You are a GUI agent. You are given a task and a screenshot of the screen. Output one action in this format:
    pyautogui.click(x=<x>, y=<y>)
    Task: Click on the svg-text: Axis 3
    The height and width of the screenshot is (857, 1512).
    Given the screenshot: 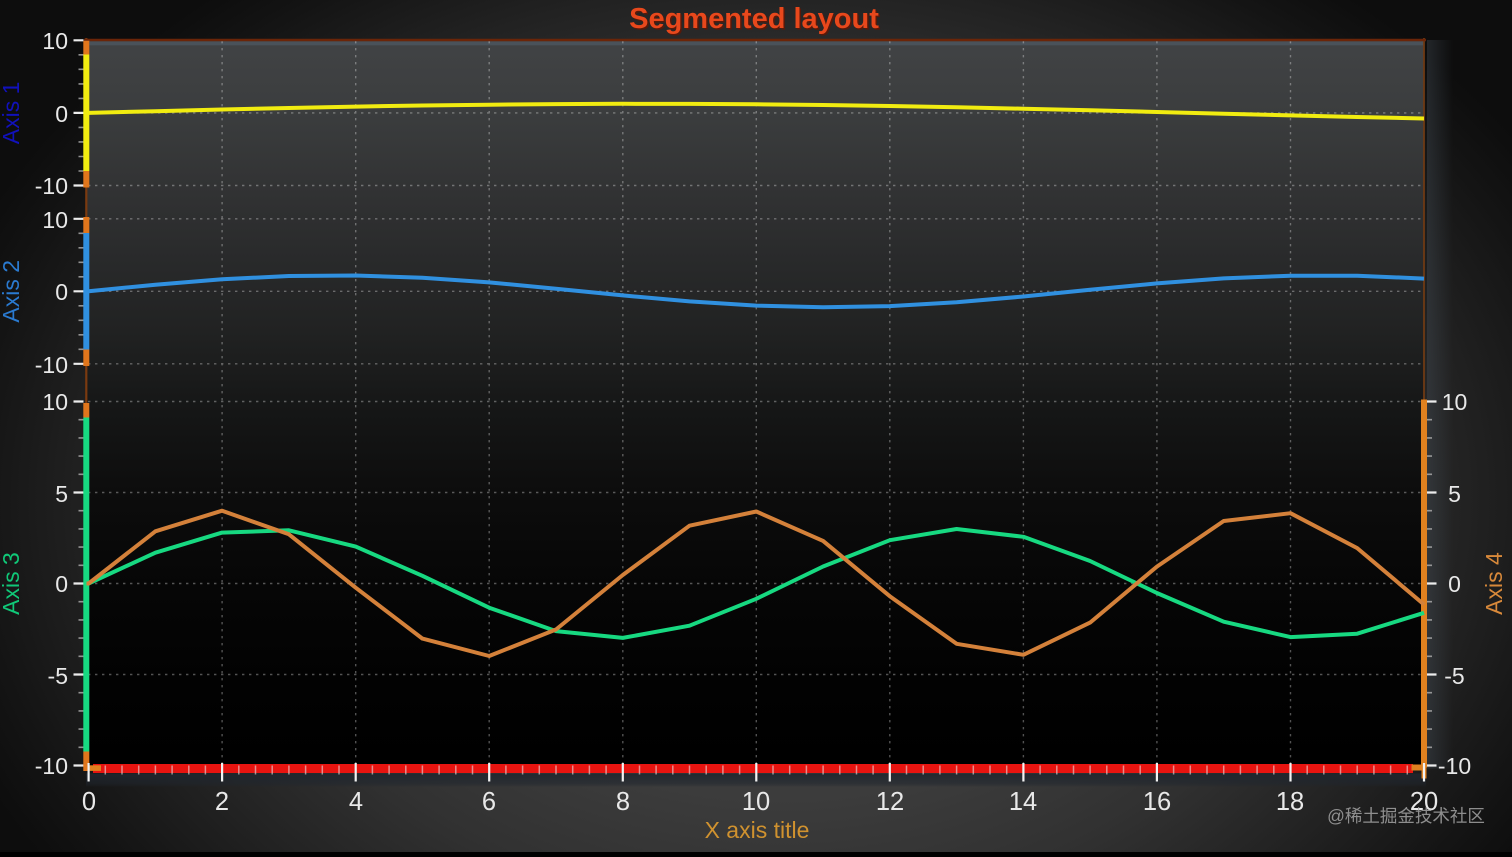 What is the action you would take?
    pyautogui.click(x=12, y=583)
    